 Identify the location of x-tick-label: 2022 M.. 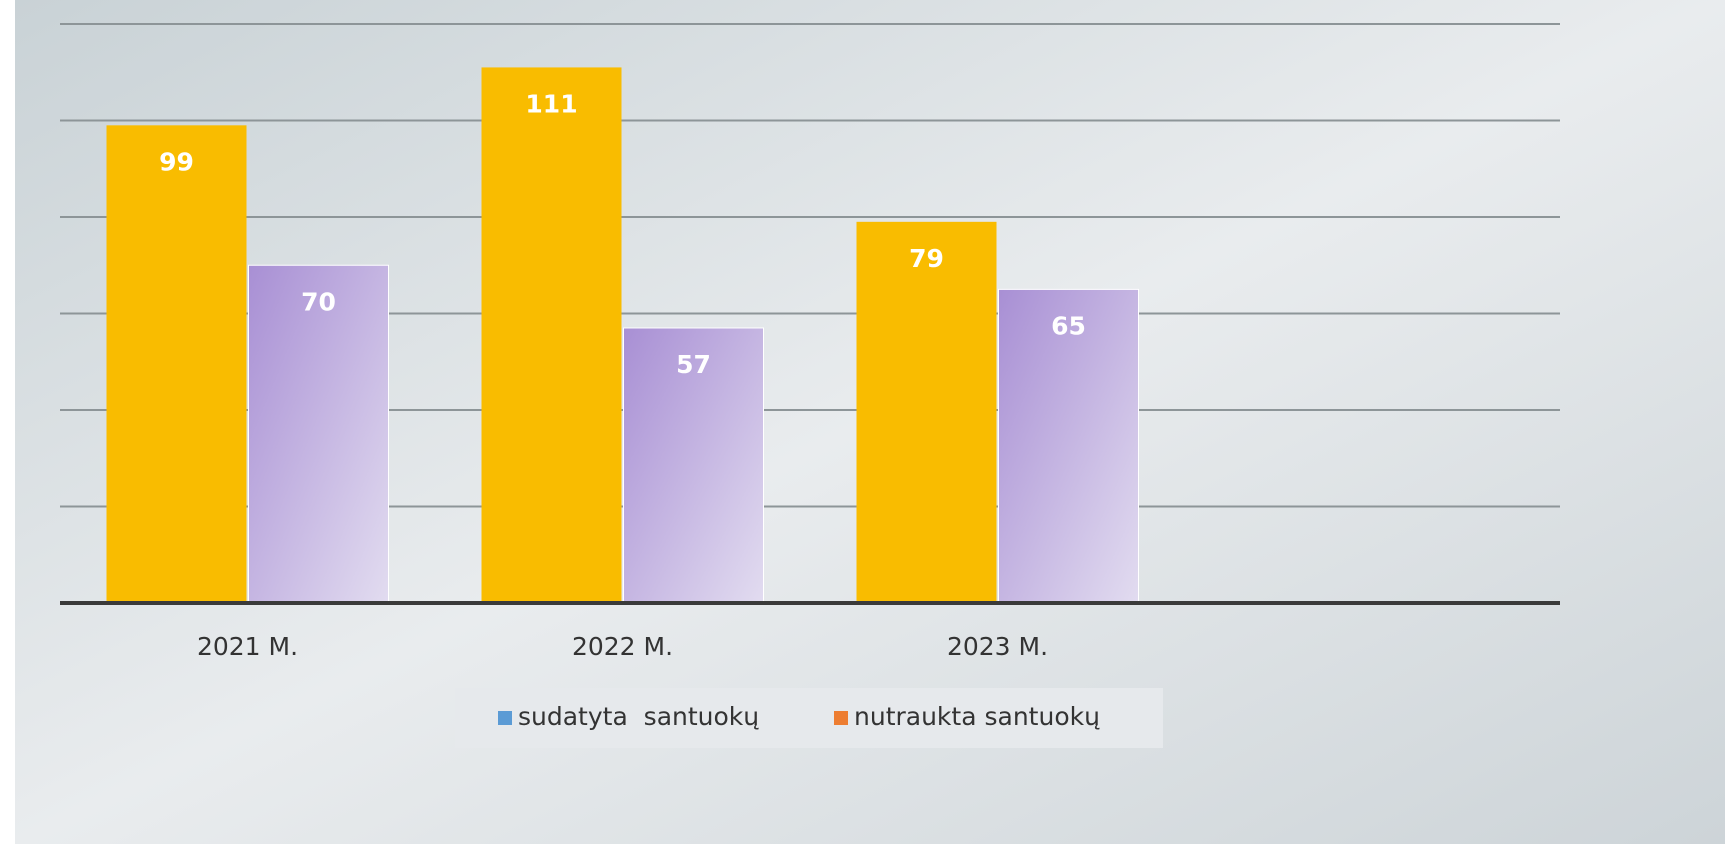
(622, 646).